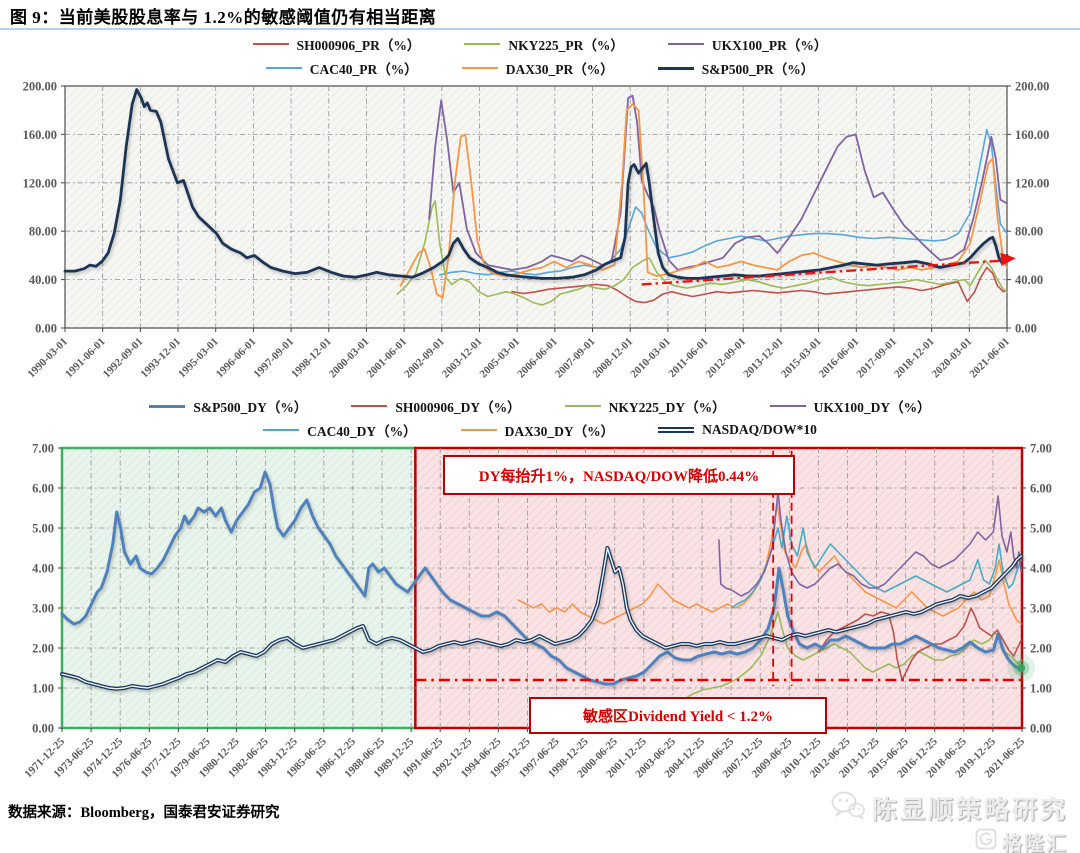 The height and width of the screenshot is (853, 1080). I want to click on legend-label: NKY225_PR（%）, so click(566, 45).